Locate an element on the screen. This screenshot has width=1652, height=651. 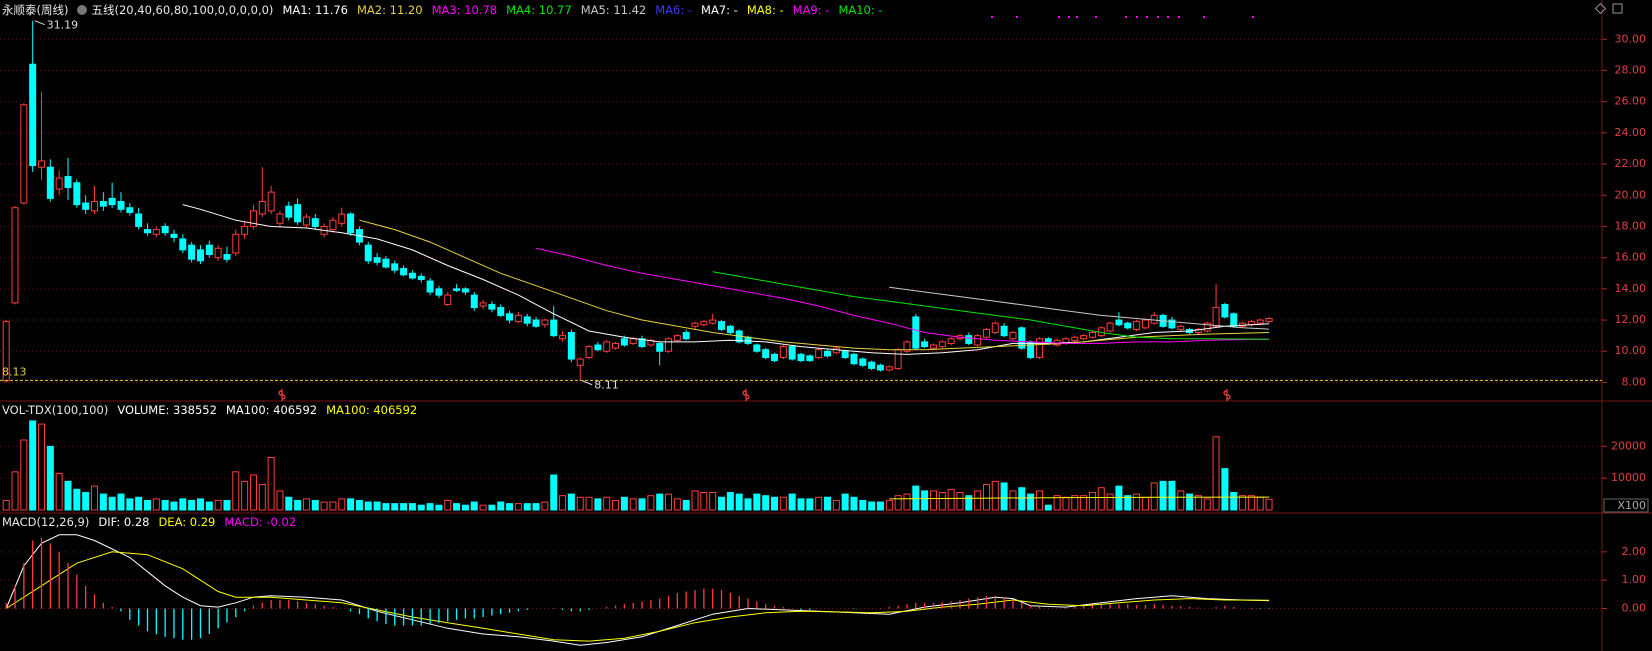
y-tick-label: 24.00 is located at coordinates (1631, 132).